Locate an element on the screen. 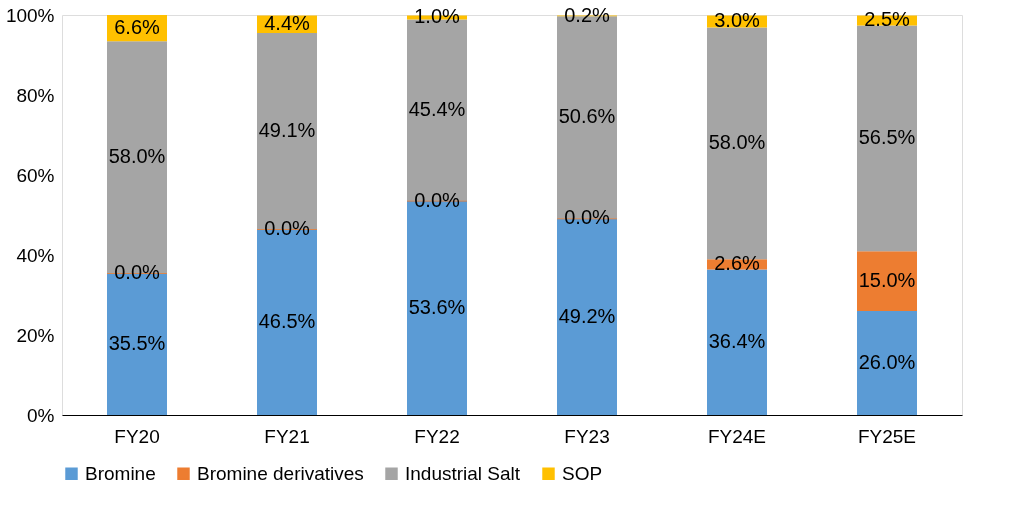 The height and width of the screenshot is (511, 1021). y-tick-label: 80% is located at coordinates (35, 95).